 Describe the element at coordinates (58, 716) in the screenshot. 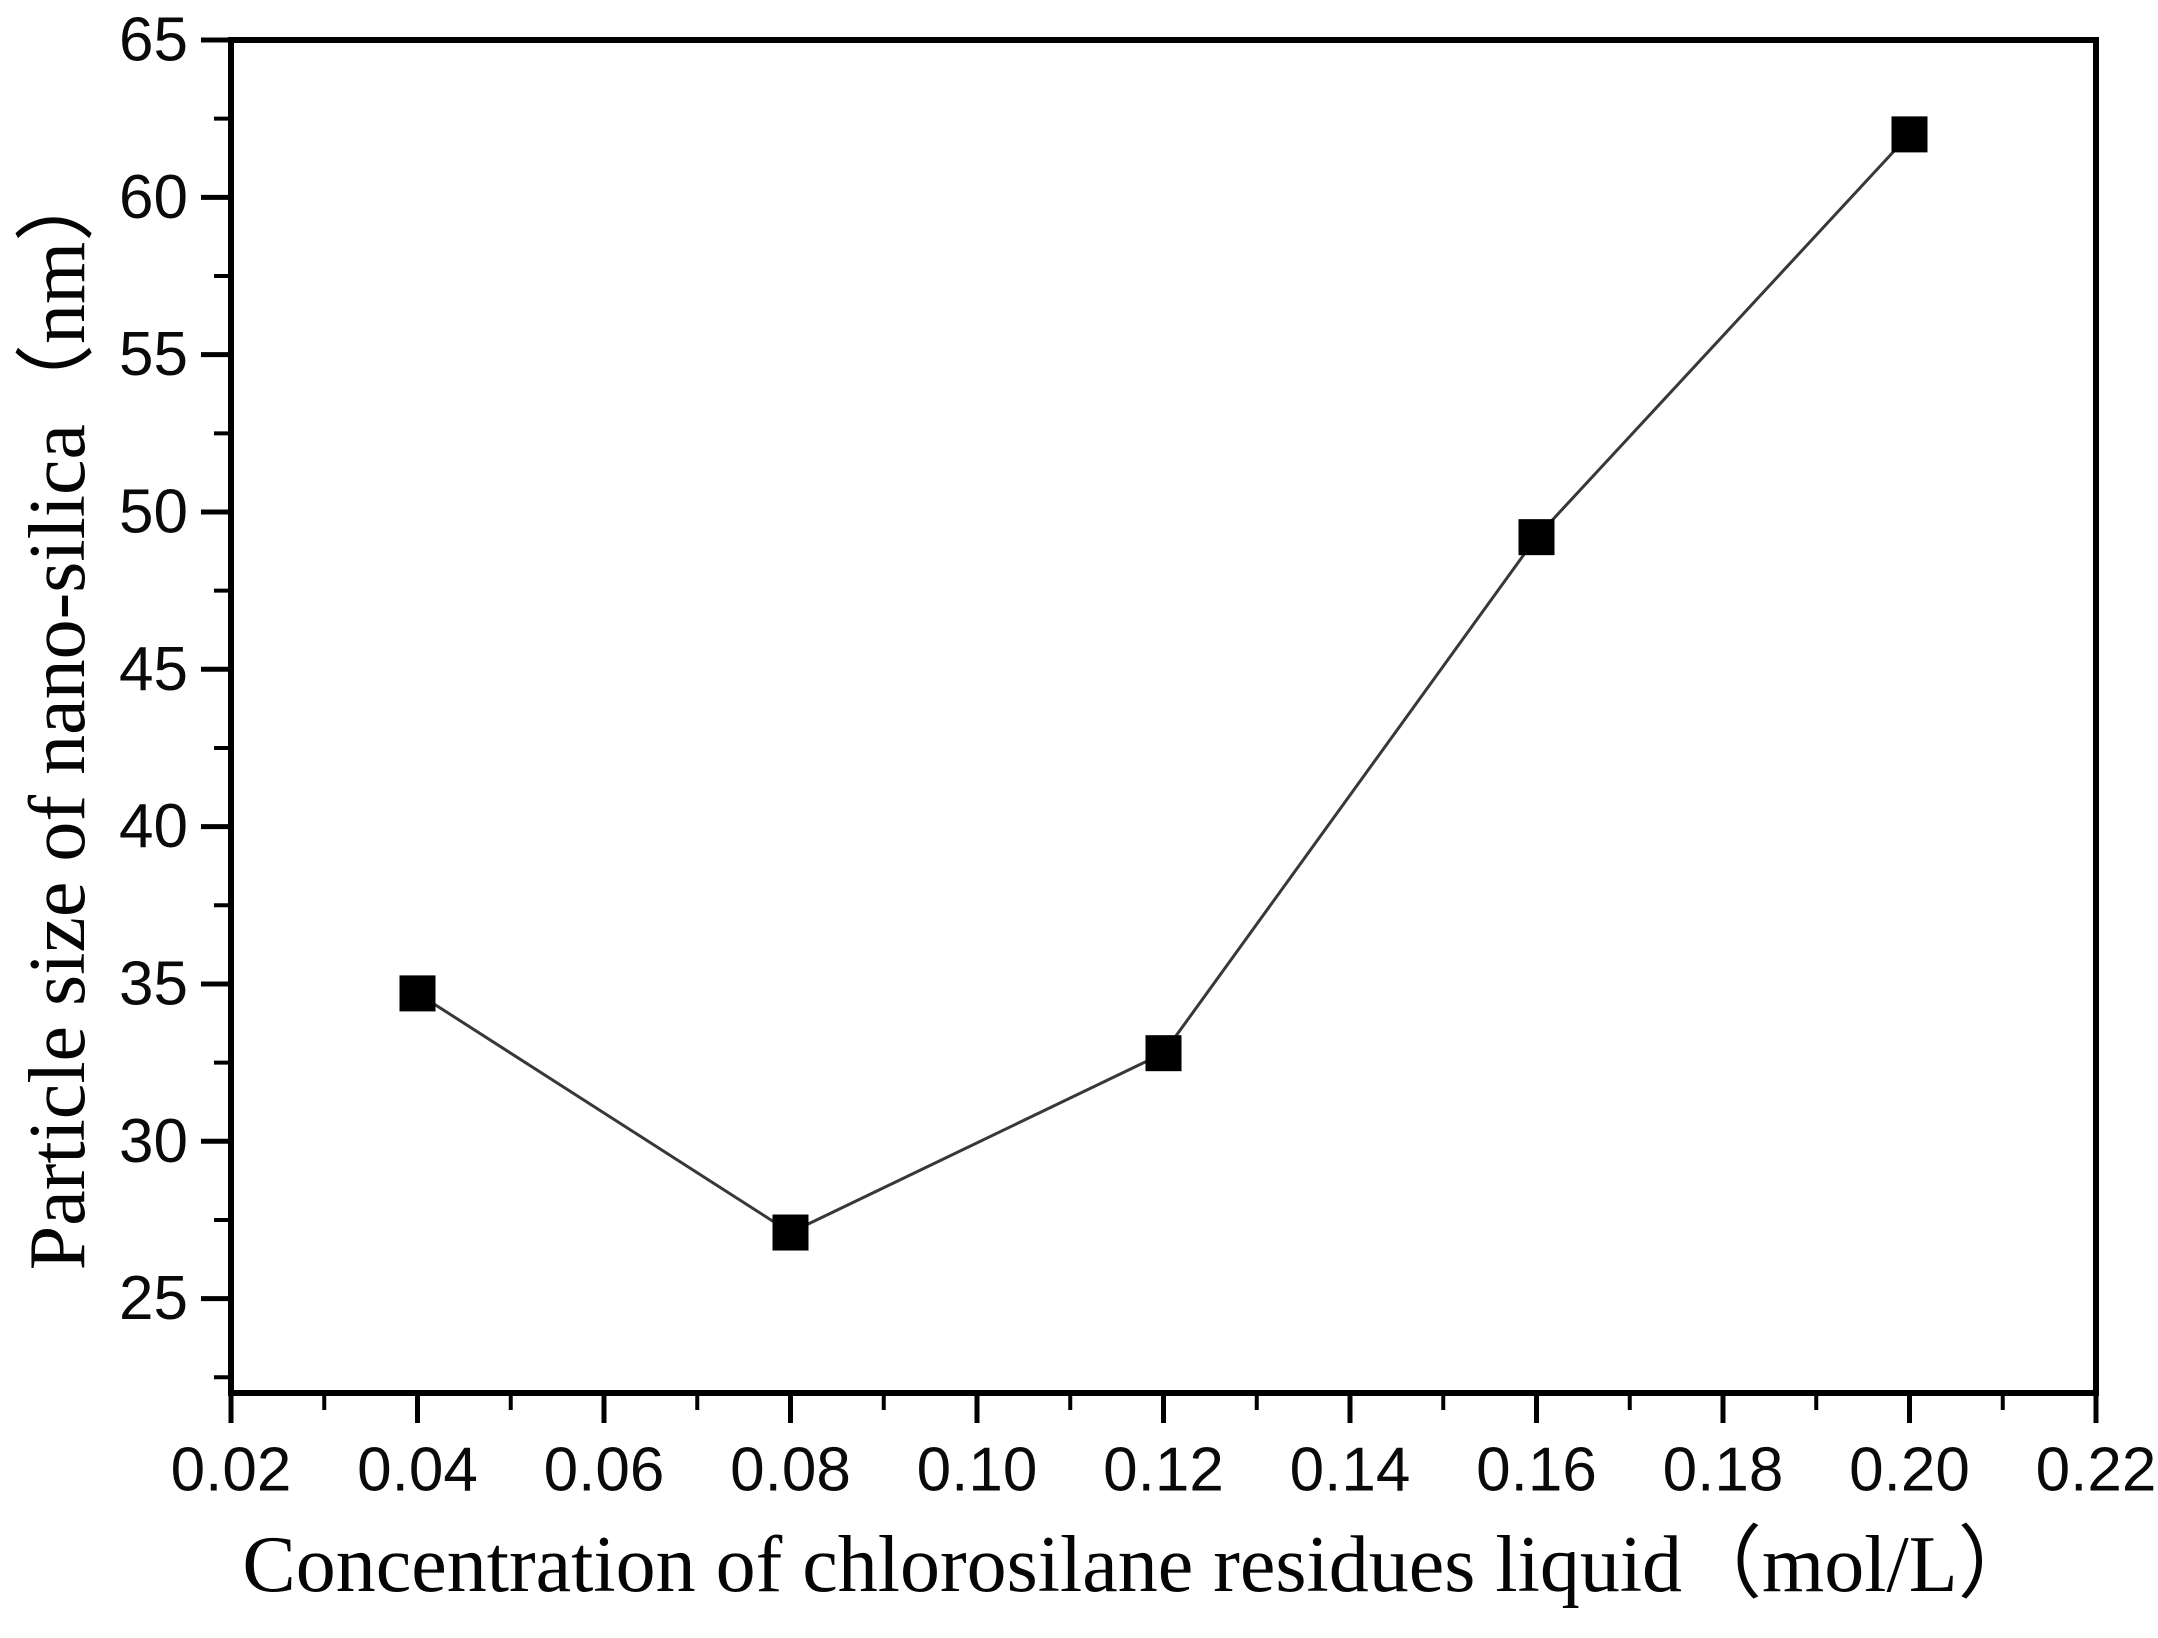

I see `y-axis-title: Particle size of nano-silica（nm）` at that location.